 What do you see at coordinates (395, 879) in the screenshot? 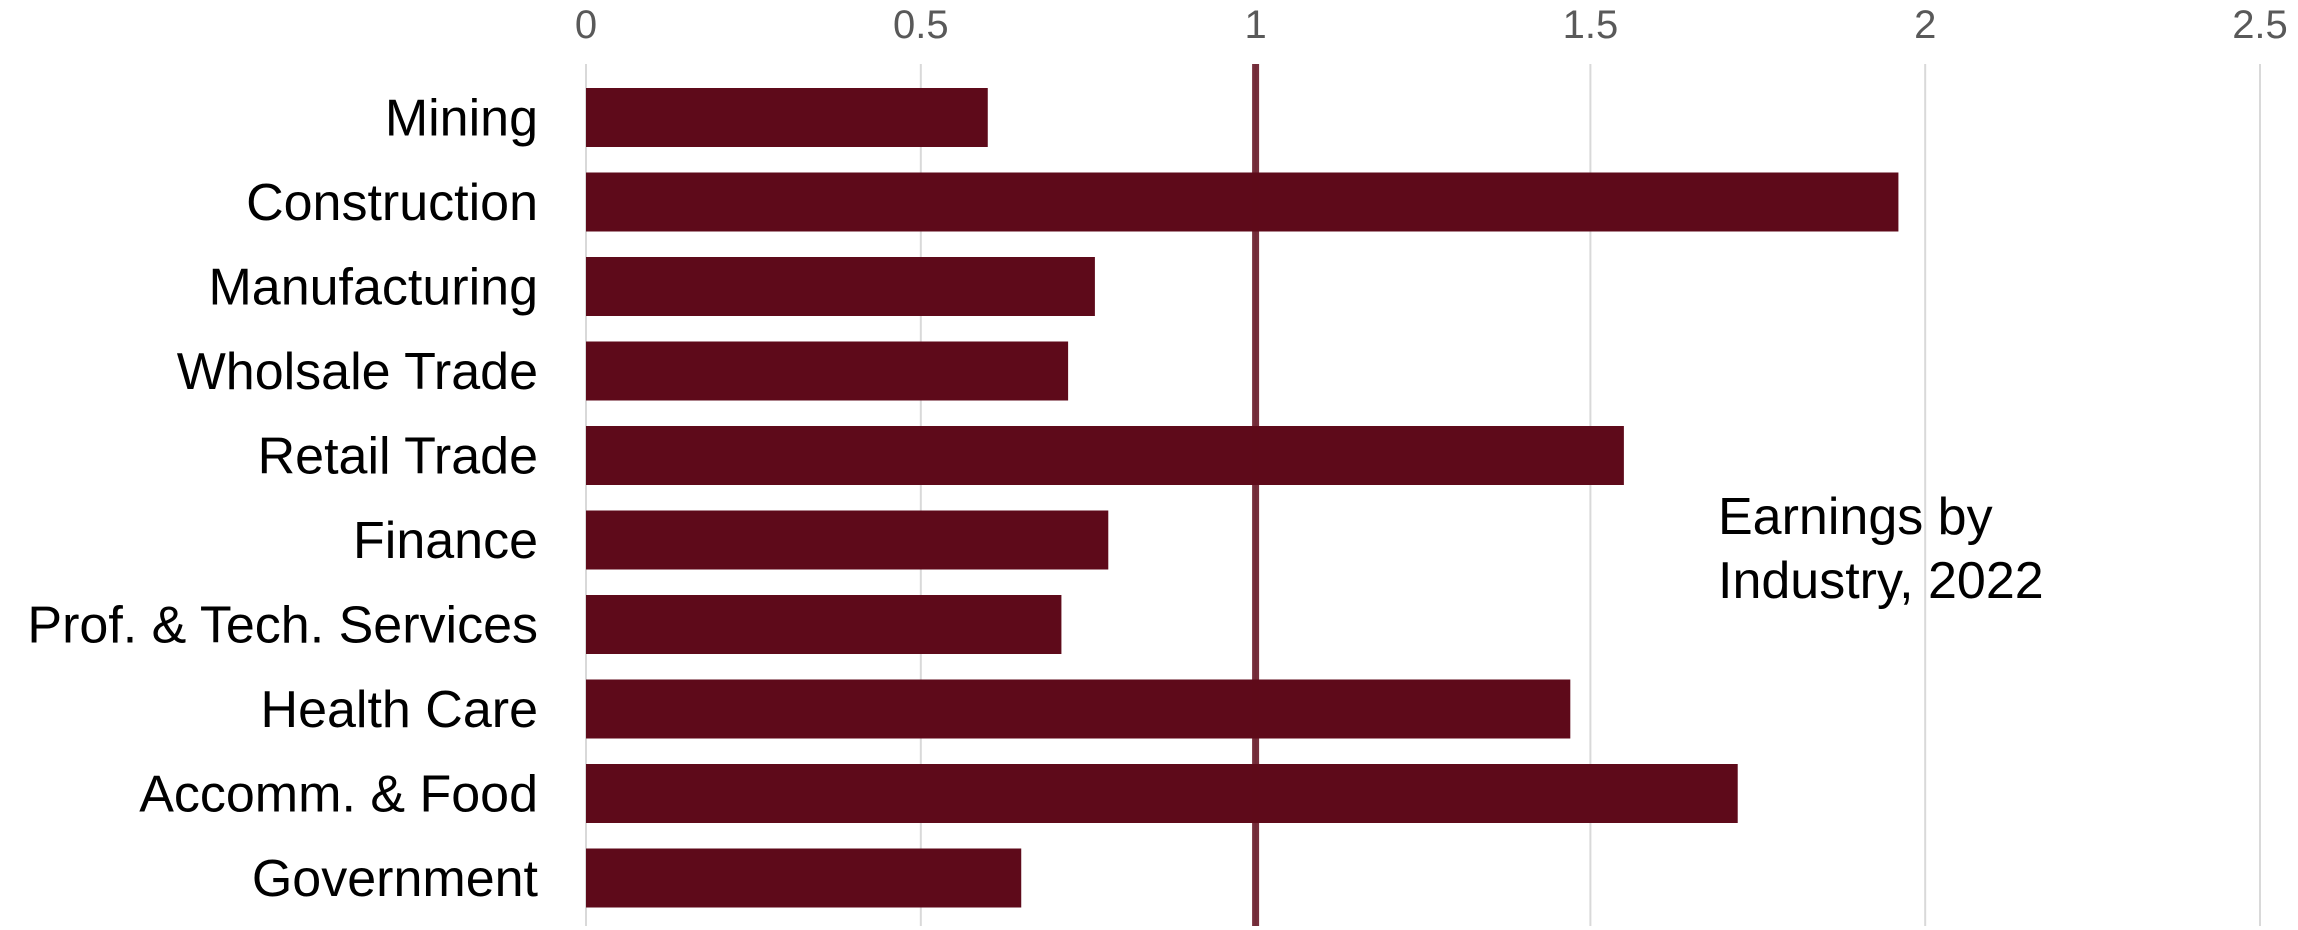
I see `category-label: Government` at bounding box center [395, 879].